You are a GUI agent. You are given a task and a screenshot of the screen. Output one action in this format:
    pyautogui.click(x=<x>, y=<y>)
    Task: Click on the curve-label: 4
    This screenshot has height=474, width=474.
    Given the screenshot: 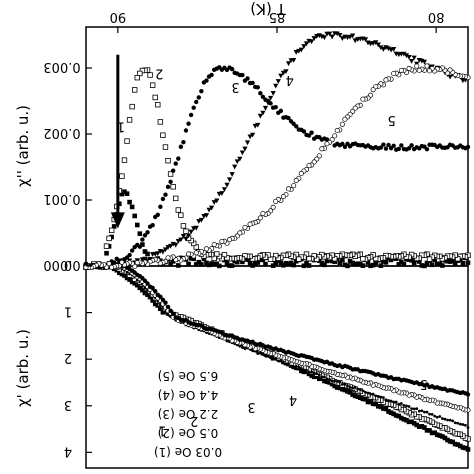 What is the action you would take?
    pyautogui.click(x=293, y=399)
    